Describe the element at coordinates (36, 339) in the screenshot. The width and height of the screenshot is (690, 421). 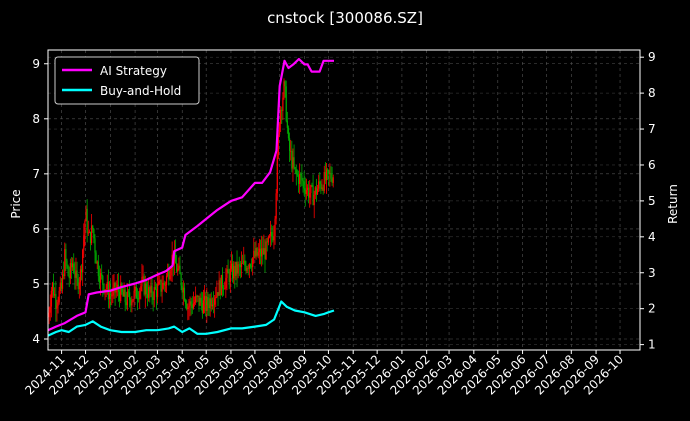
I see `y-tick-label: 4` at that location.